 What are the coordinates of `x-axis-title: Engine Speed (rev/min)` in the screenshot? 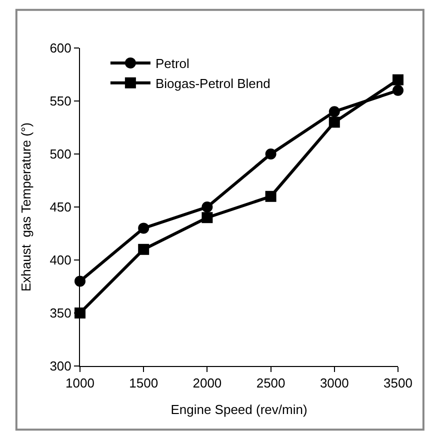 It's located at (239, 410).